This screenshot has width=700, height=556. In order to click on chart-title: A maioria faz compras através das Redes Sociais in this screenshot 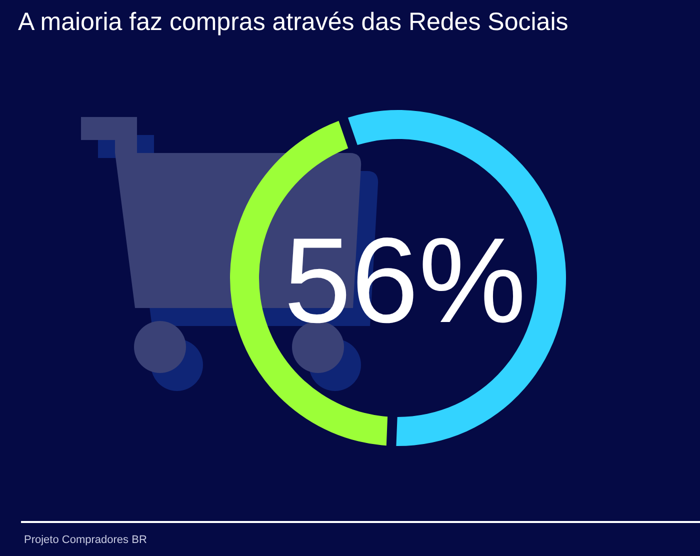, I will do `click(293, 22)`.